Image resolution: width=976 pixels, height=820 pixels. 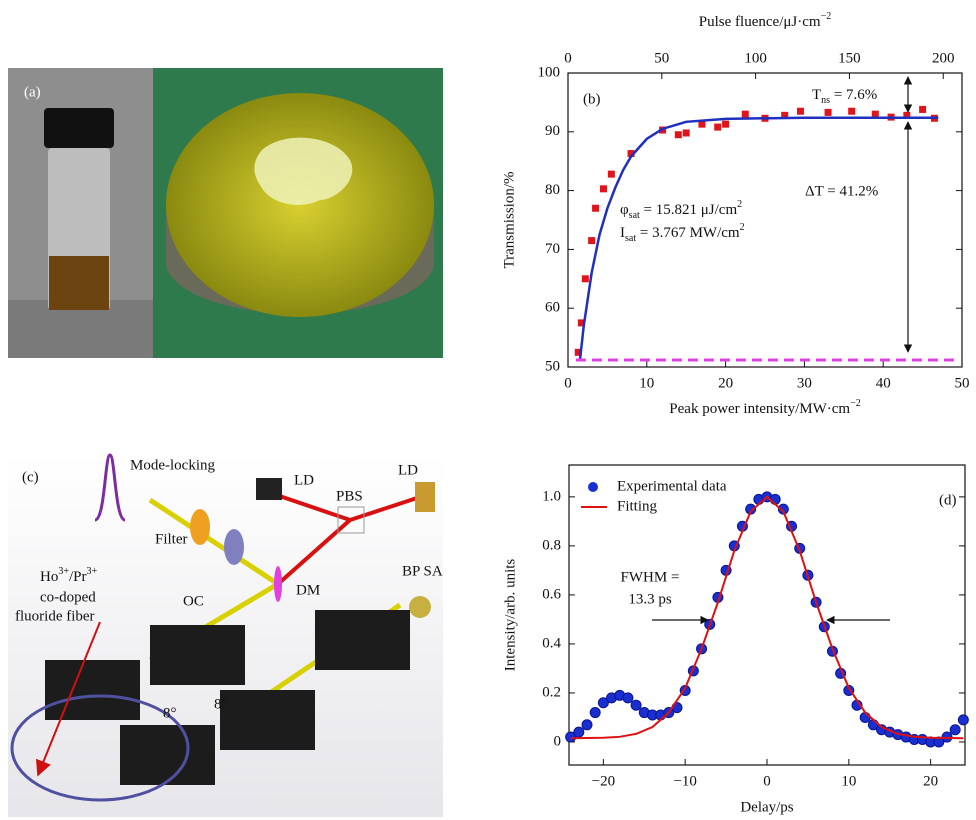 I want to click on annotation: 13.3 ps, so click(x=650, y=599).